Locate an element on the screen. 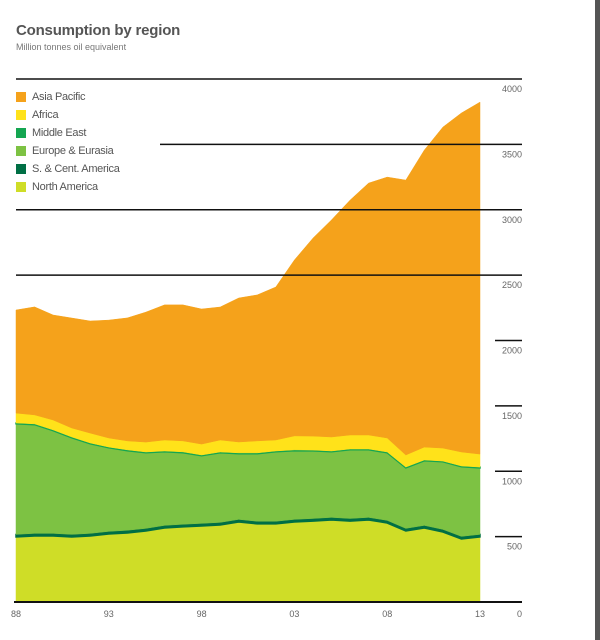 The image size is (600, 640). page-edge is located at coordinates (597, 320).